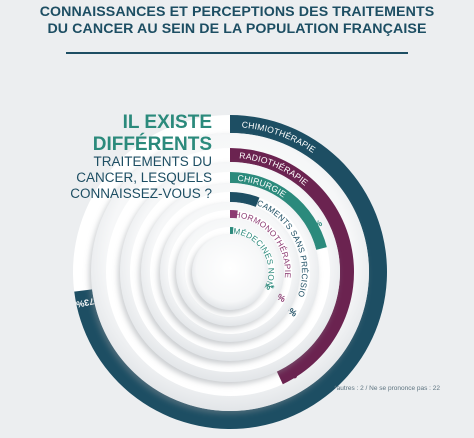 The height and width of the screenshot is (438, 474). I want to click on question-line-5: CONNAISSEZ-VOUS ?, so click(141, 193).